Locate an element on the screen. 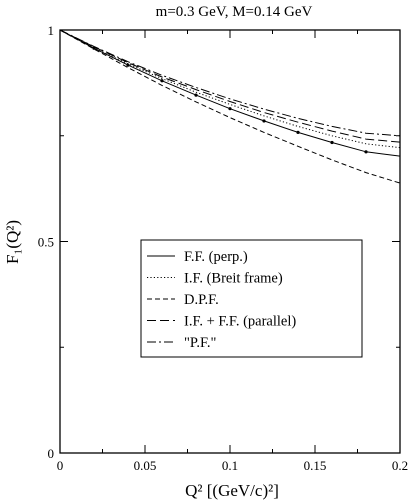  chart-title: m=0.3 GeV, M=0.14 GeV is located at coordinates (234, 12).